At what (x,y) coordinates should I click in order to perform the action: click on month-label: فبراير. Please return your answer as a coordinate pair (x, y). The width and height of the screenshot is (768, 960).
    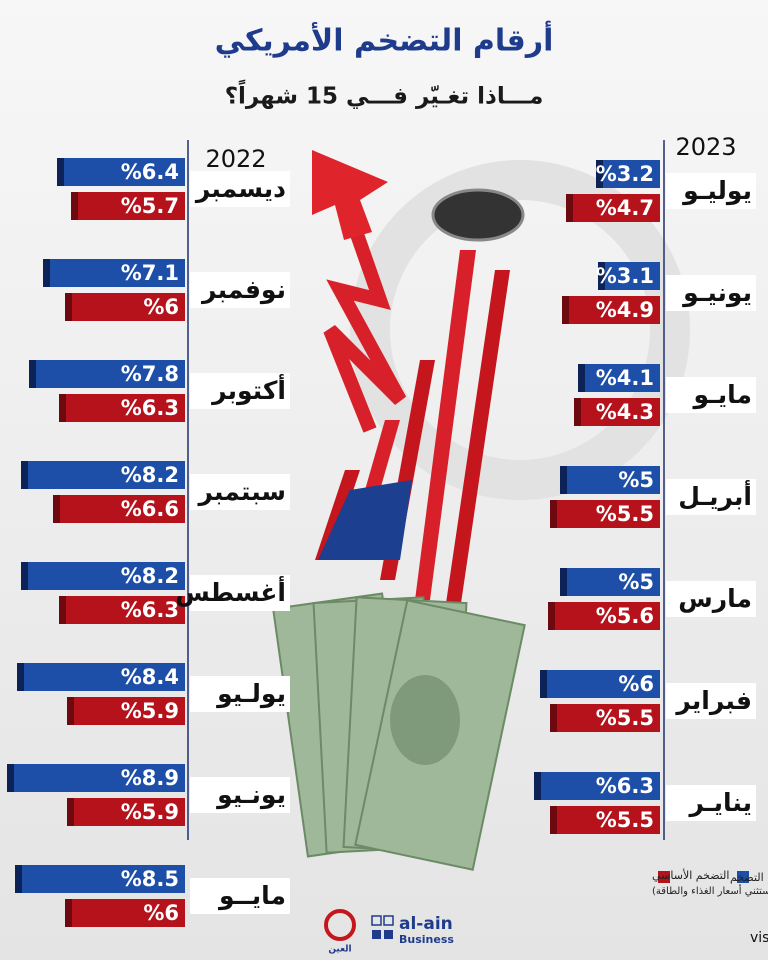
    Looking at the image, I should click on (713, 701).